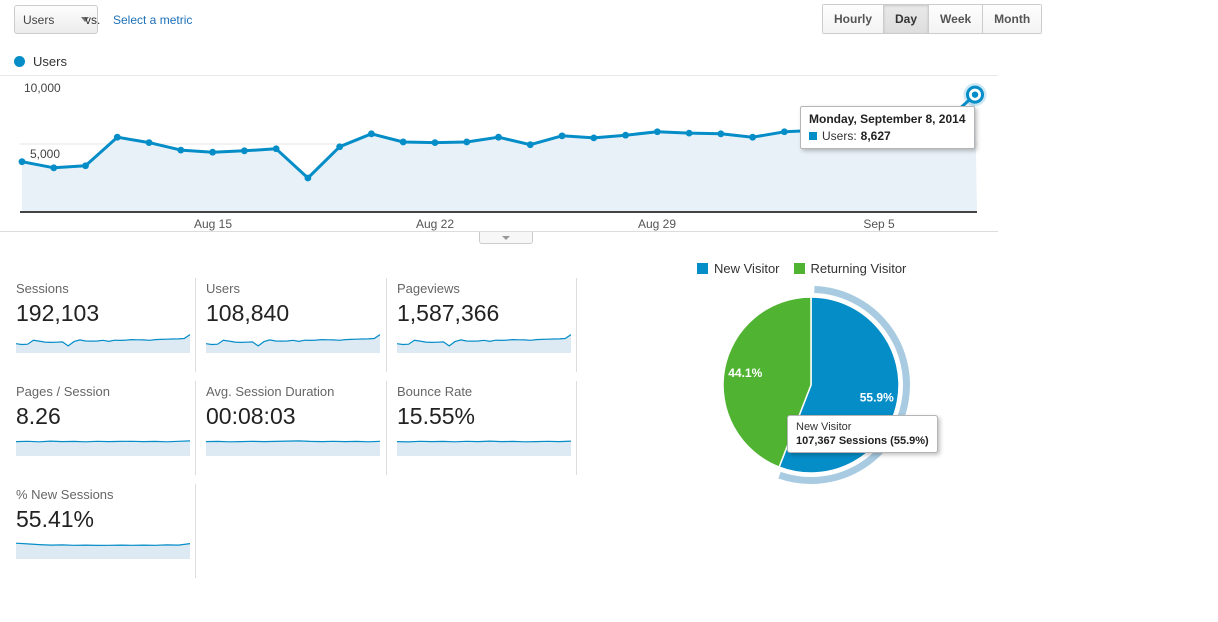  Describe the element at coordinates (747, 268) in the screenshot. I see `pie-legend-label: New Visitor` at that location.